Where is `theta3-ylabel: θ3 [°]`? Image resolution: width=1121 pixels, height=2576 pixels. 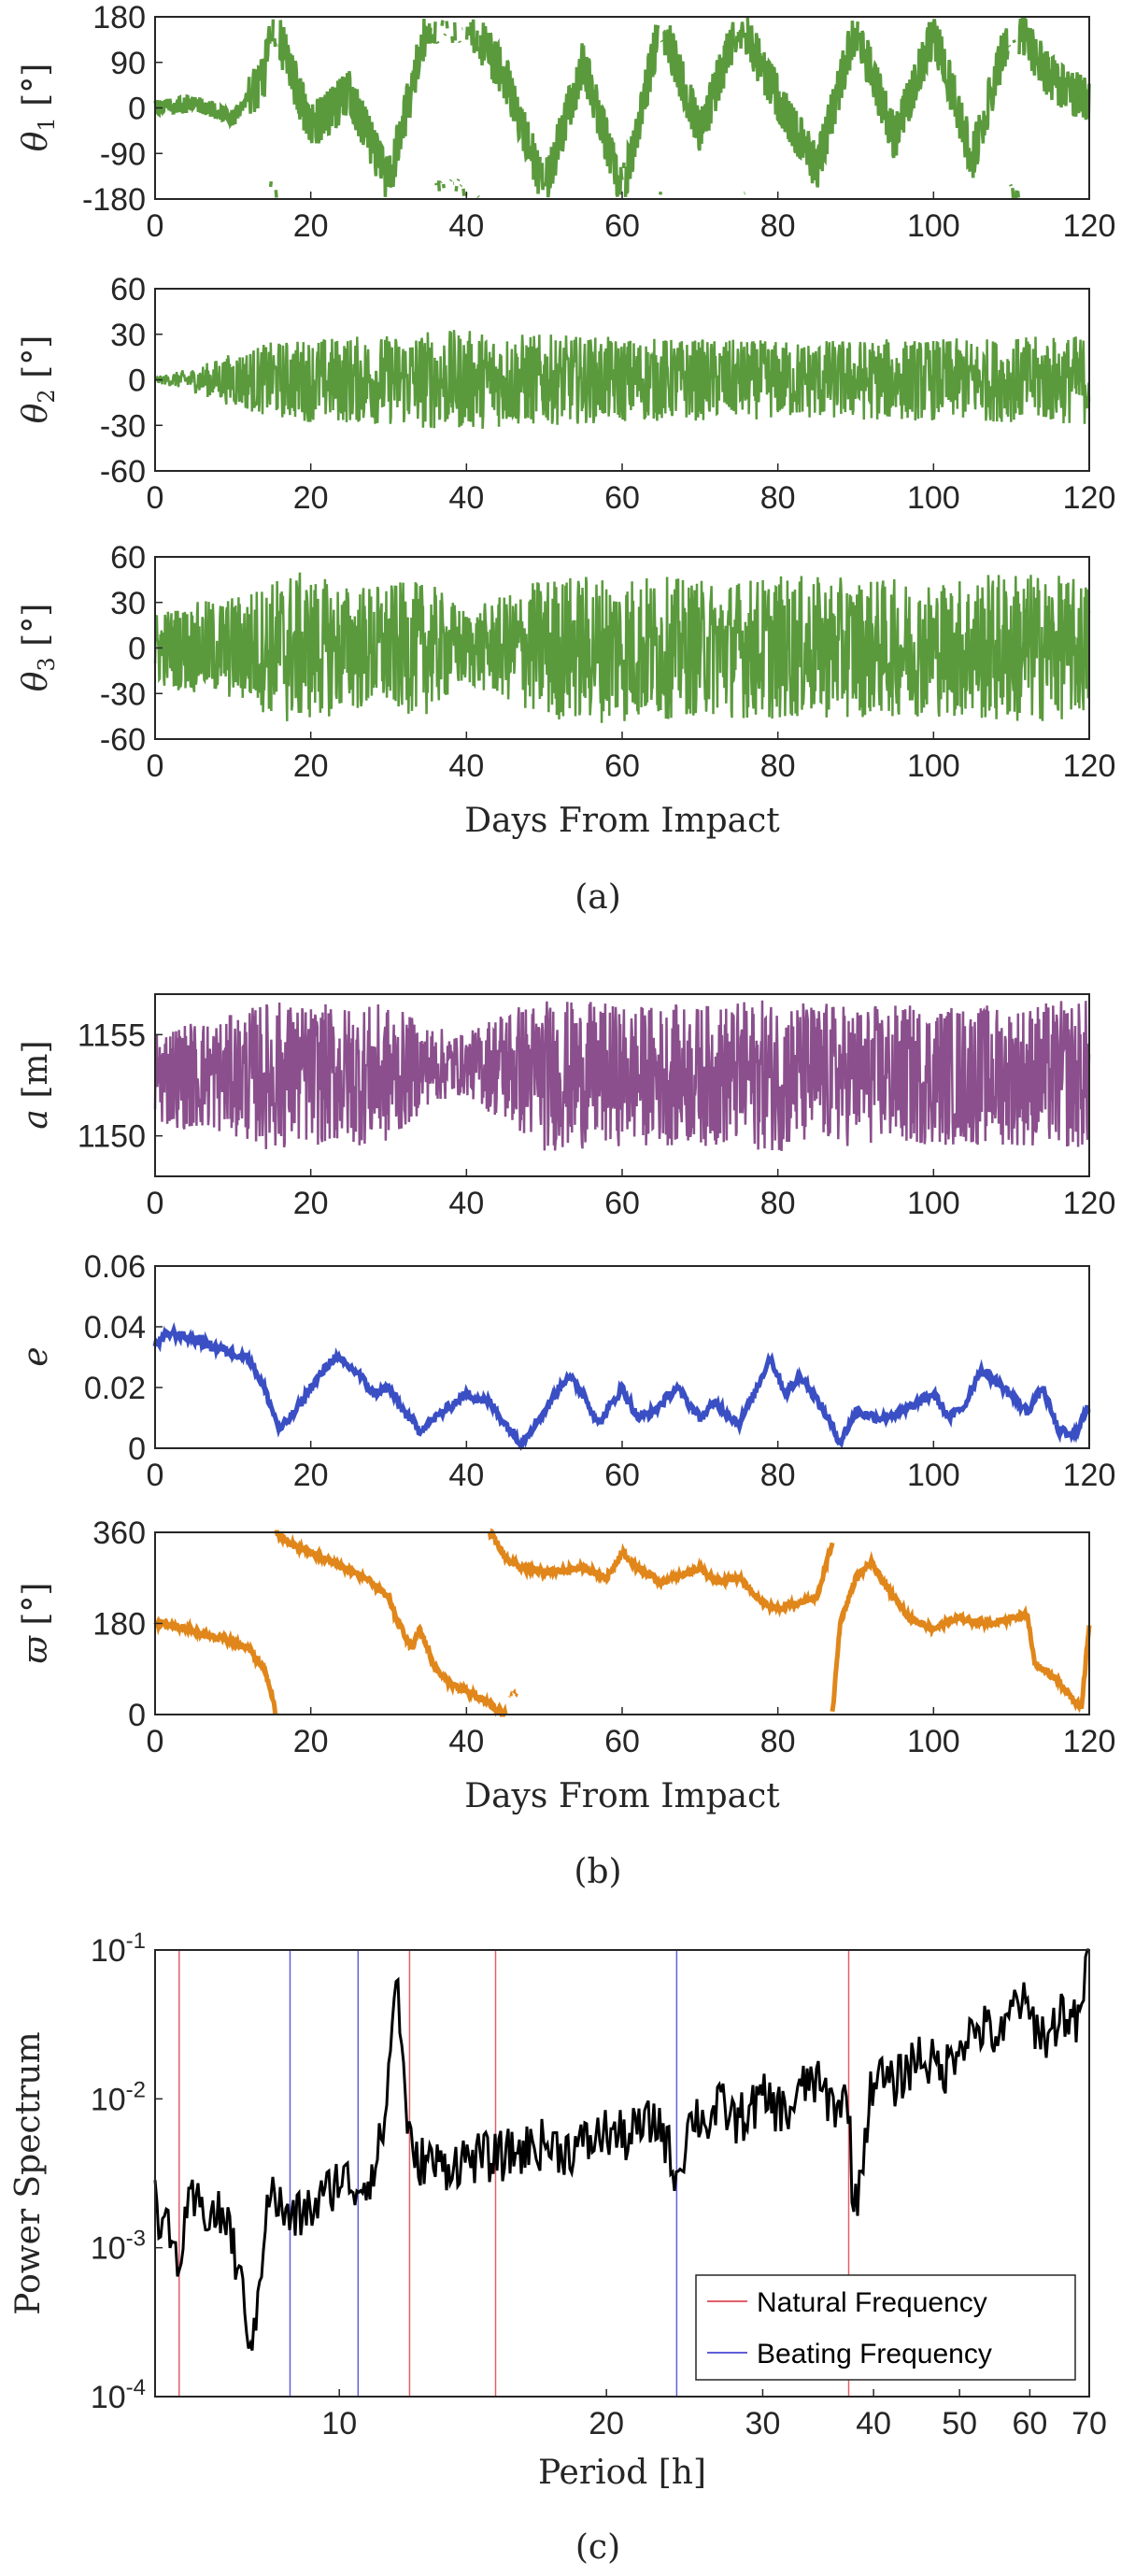
theta3-ylabel: θ3 [°] is located at coordinates (38, 648).